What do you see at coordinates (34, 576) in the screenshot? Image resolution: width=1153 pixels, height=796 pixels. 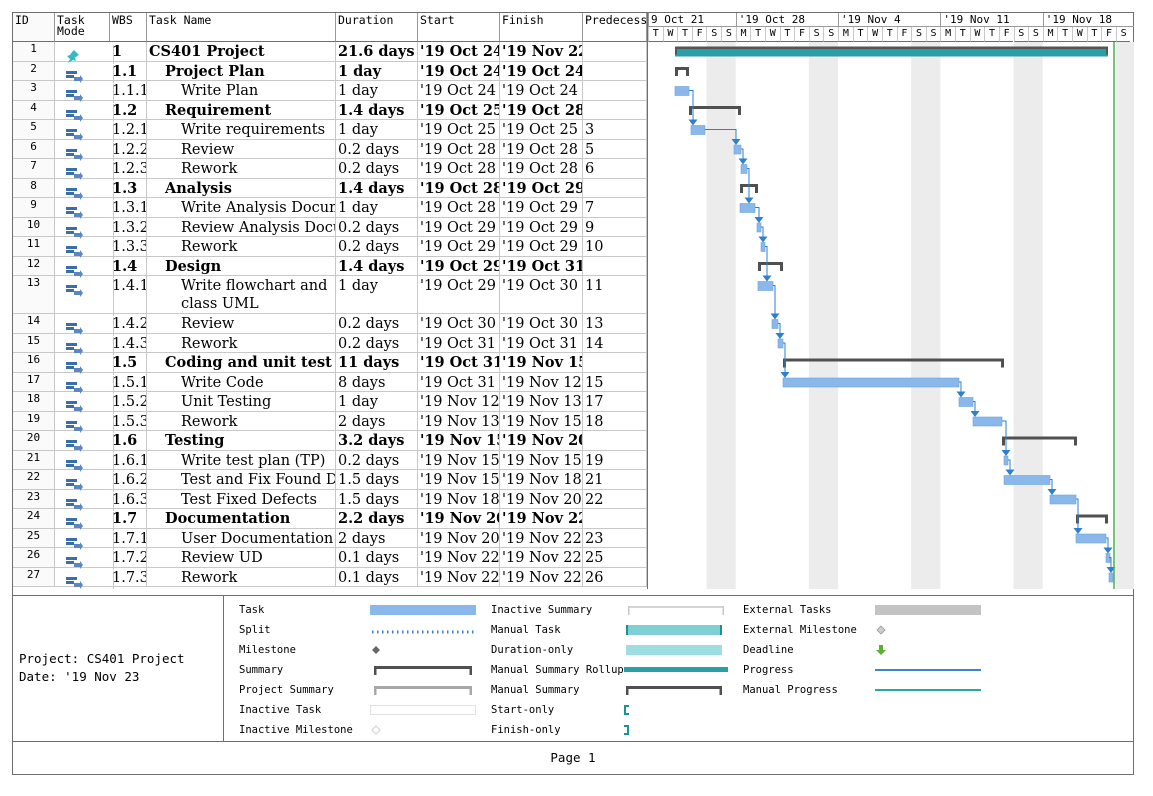 I see `id-cell: 27` at bounding box center [34, 576].